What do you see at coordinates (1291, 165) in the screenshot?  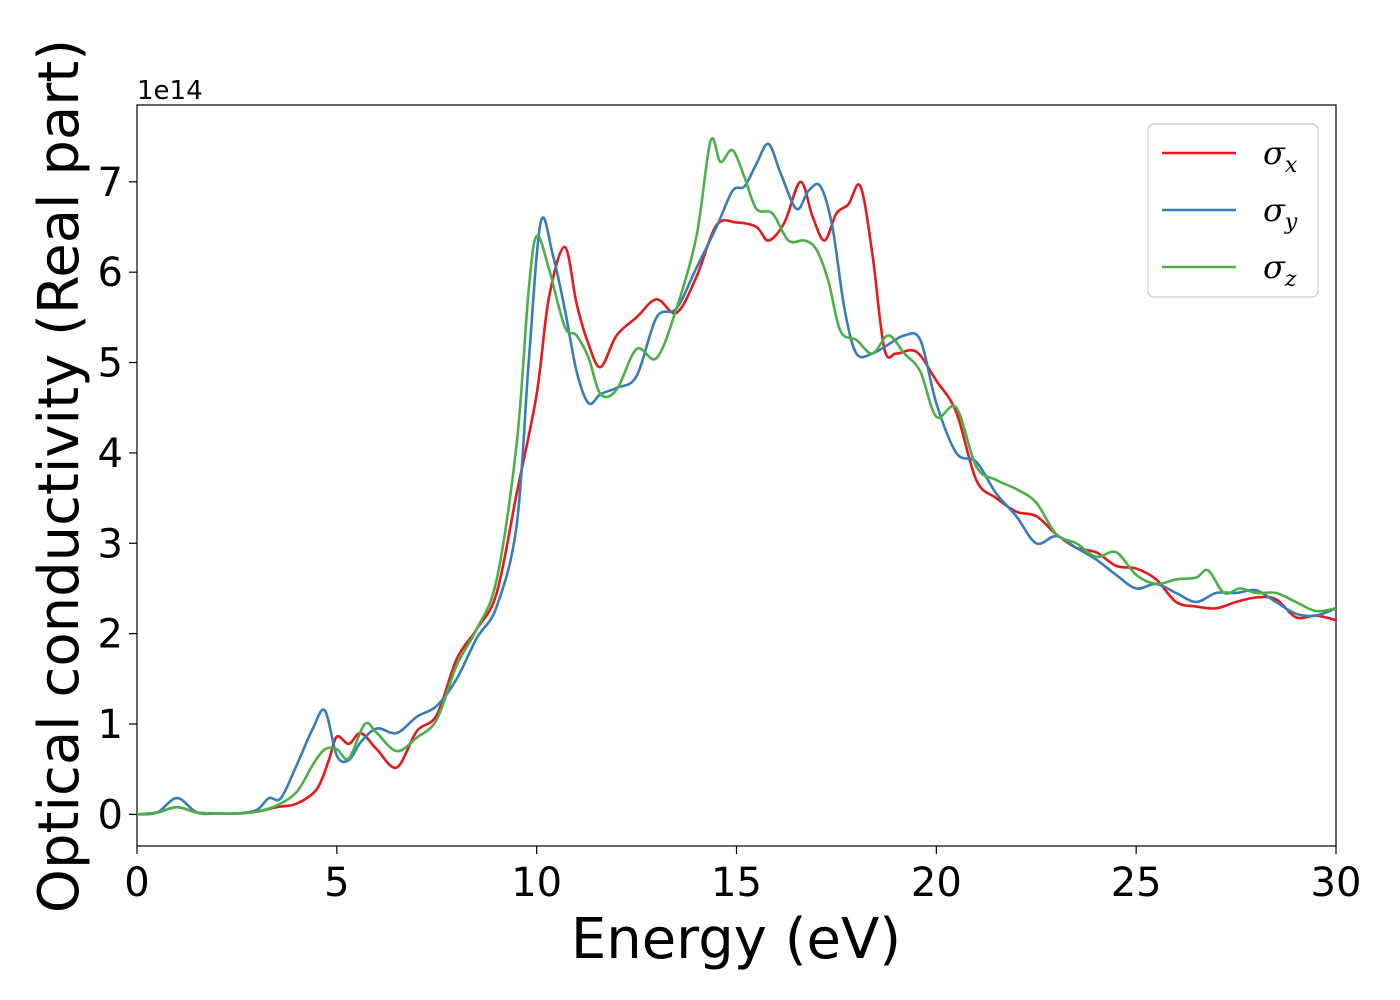 I see `legend-subscript: x` at bounding box center [1291, 165].